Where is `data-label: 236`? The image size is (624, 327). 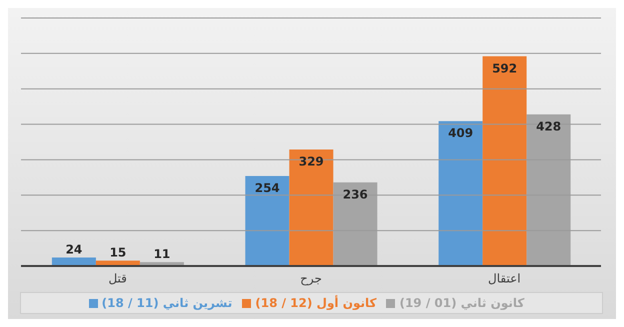
data-label: 236 is located at coordinates (355, 194).